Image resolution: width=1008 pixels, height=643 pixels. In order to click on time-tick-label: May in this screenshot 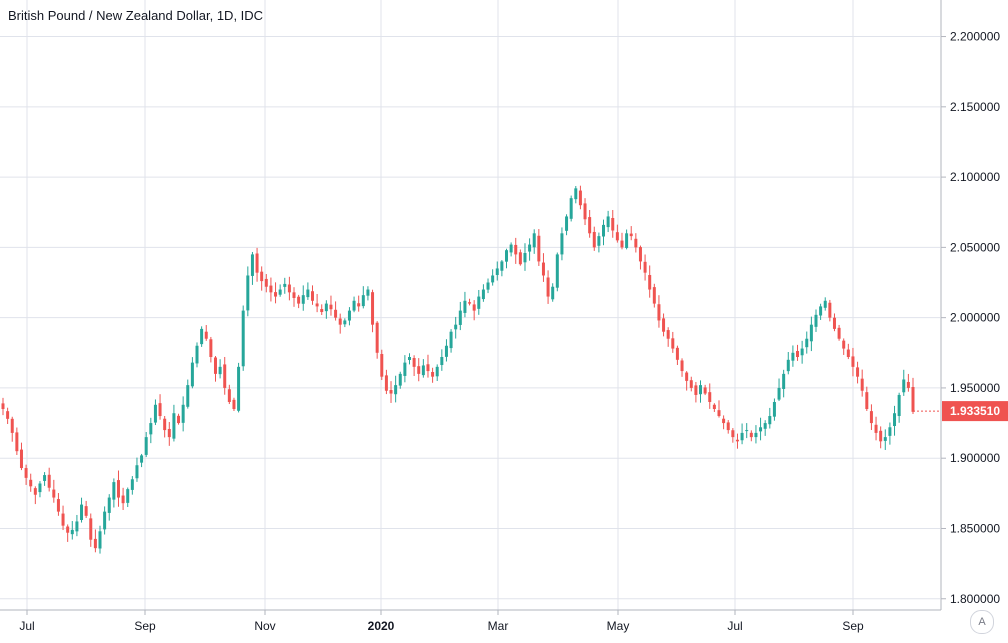, I will do `click(618, 626)`.